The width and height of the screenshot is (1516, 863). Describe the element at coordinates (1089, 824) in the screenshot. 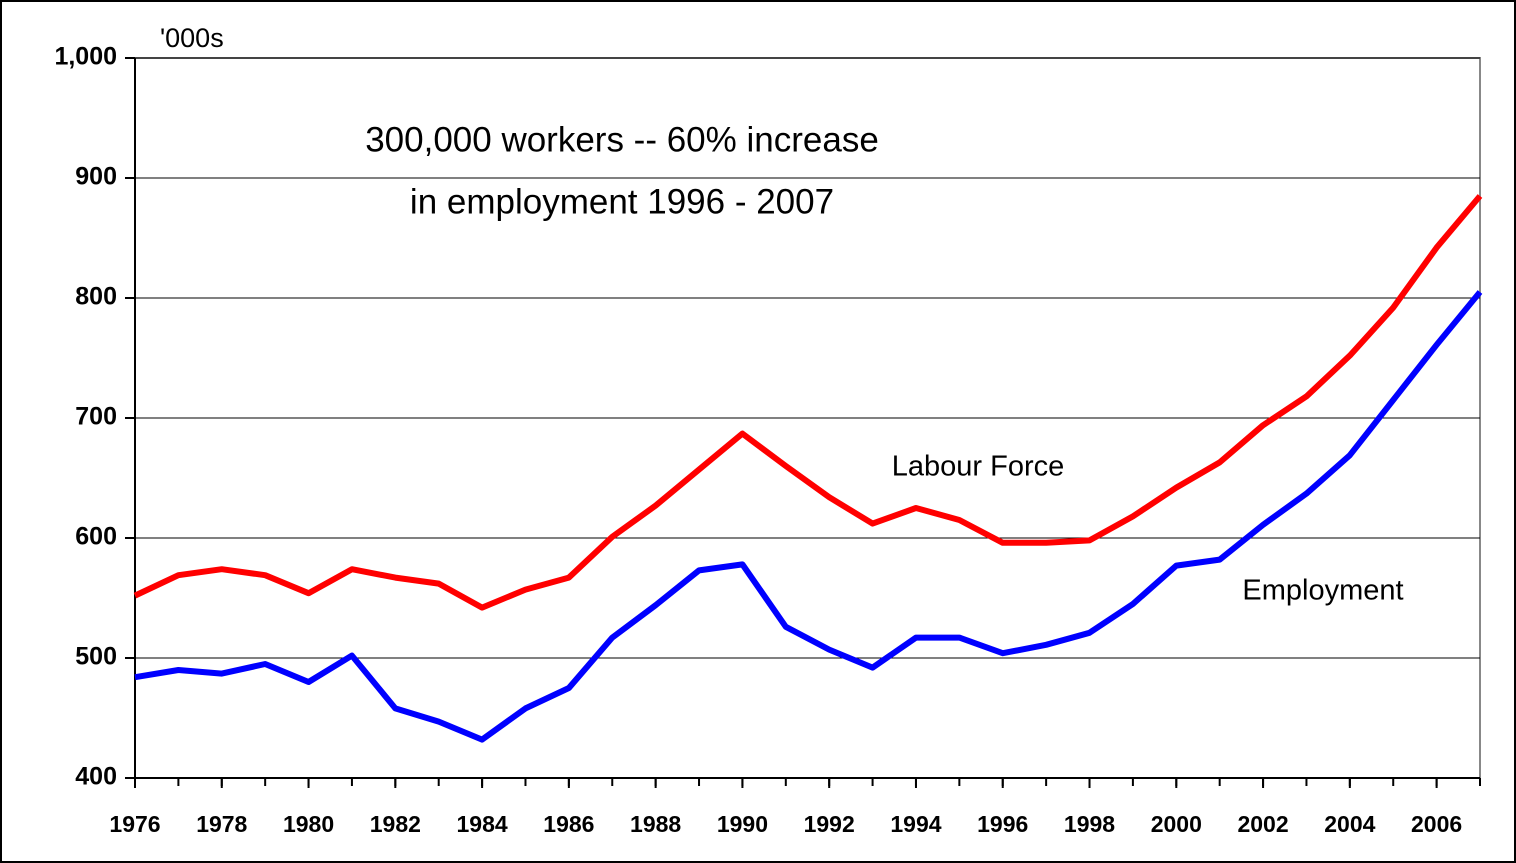

I see `x-tick-label: 1998` at that location.